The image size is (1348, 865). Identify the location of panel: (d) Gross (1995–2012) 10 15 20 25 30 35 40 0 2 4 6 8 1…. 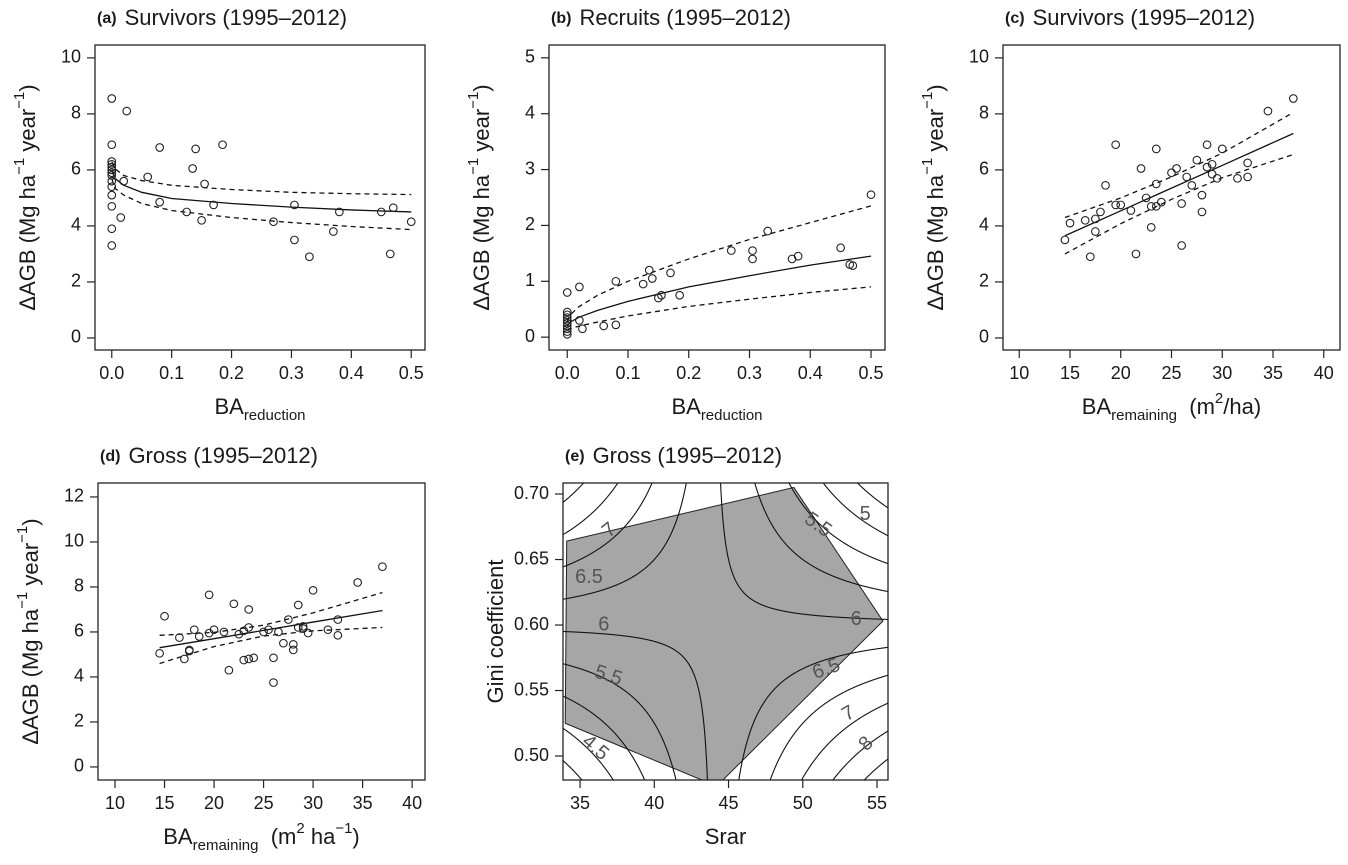
(220, 648).